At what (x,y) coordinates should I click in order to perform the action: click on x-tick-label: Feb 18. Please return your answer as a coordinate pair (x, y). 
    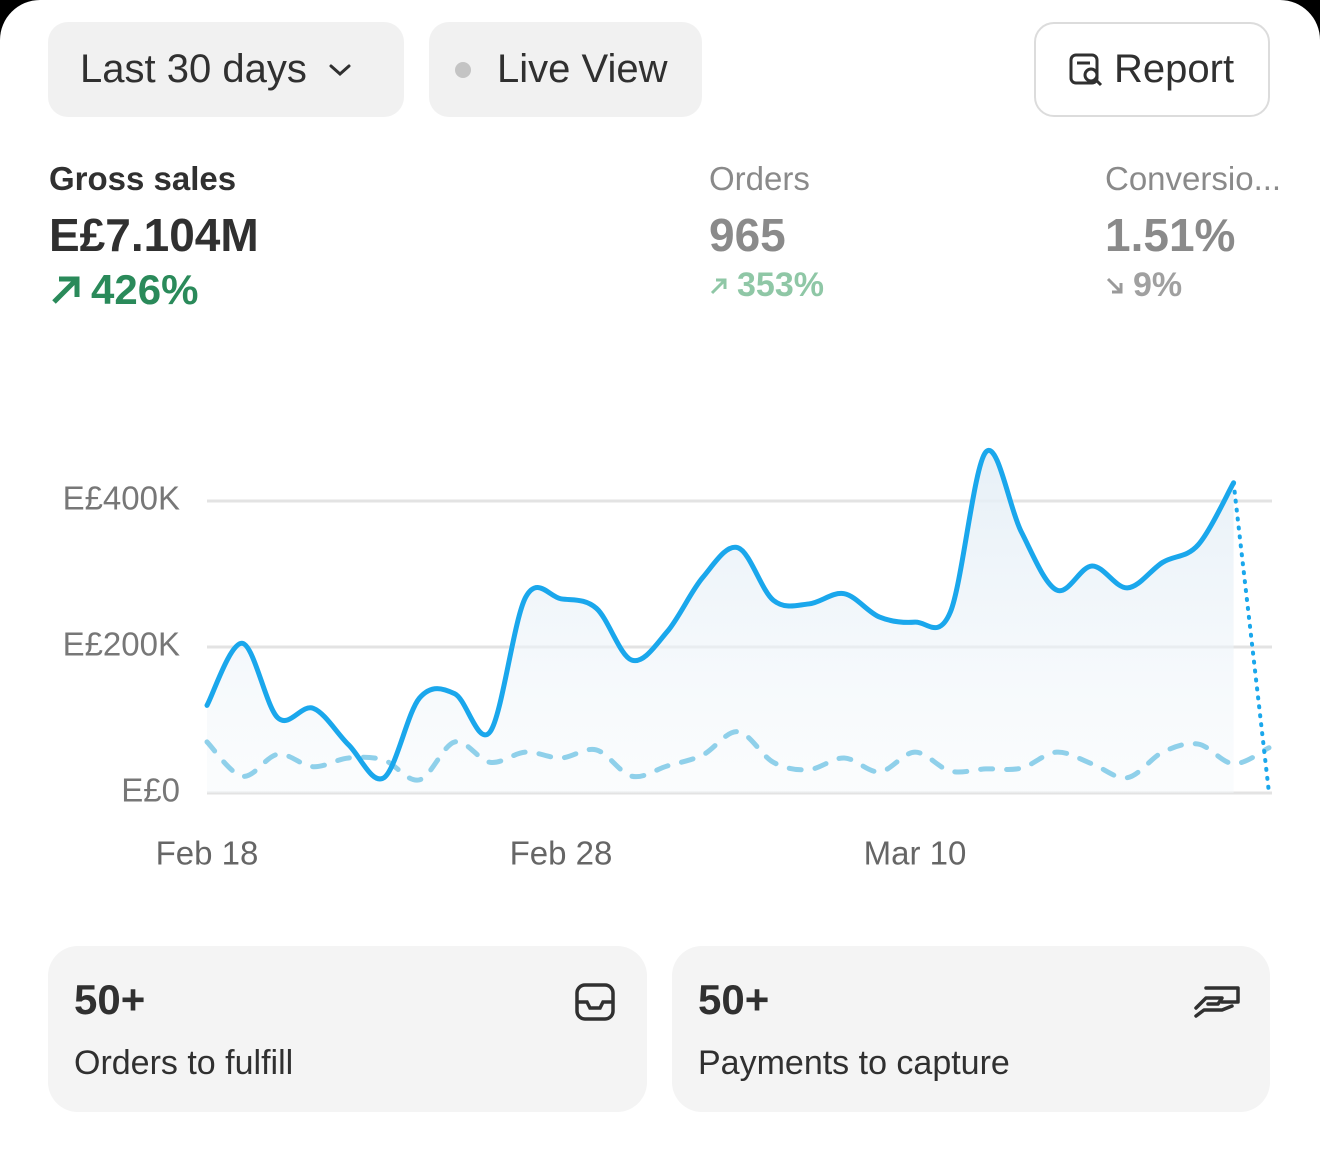
    Looking at the image, I should click on (207, 853).